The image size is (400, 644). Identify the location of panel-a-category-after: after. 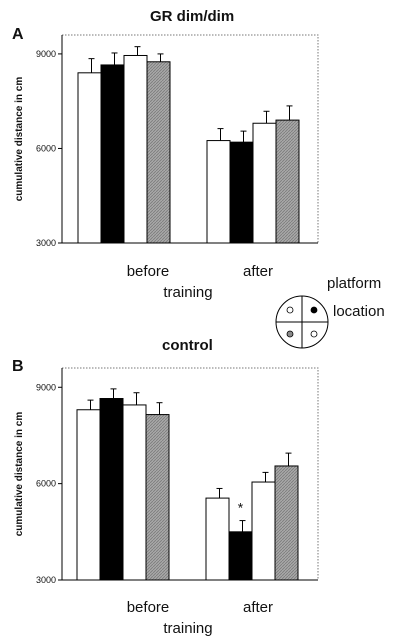
(258, 271).